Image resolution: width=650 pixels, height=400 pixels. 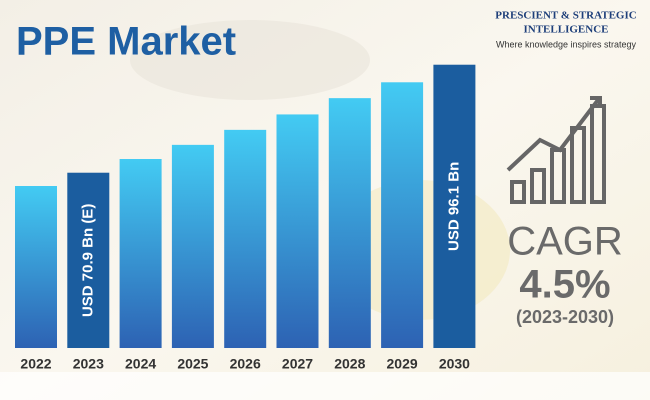 What do you see at coordinates (35, 364) in the screenshot?
I see `x-tick-label: 2022` at bounding box center [35, 364].